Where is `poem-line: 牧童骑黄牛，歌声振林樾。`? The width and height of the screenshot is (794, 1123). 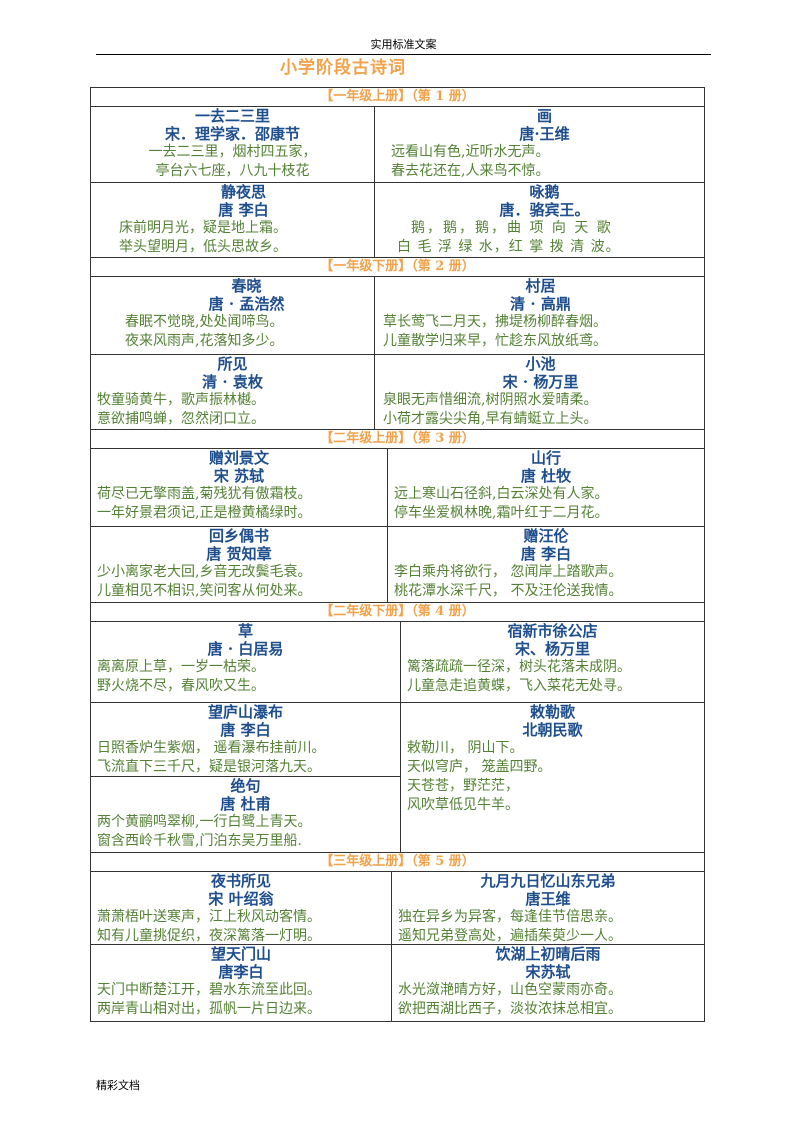 poem-line: 牧童骑黄牛，歌声振林樾。 is located at coordinates (181, 400).